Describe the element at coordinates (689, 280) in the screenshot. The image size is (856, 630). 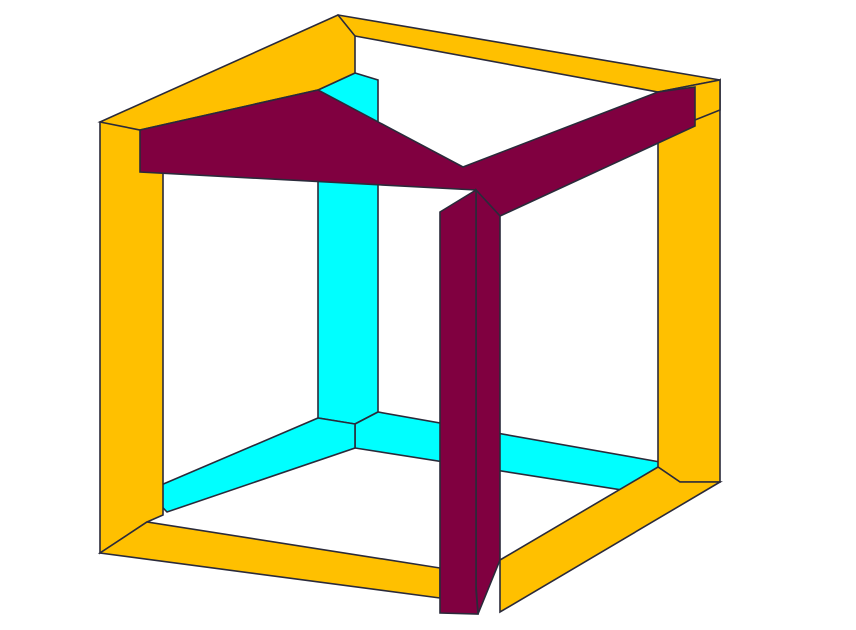
I see `cube-right-post` at that location.